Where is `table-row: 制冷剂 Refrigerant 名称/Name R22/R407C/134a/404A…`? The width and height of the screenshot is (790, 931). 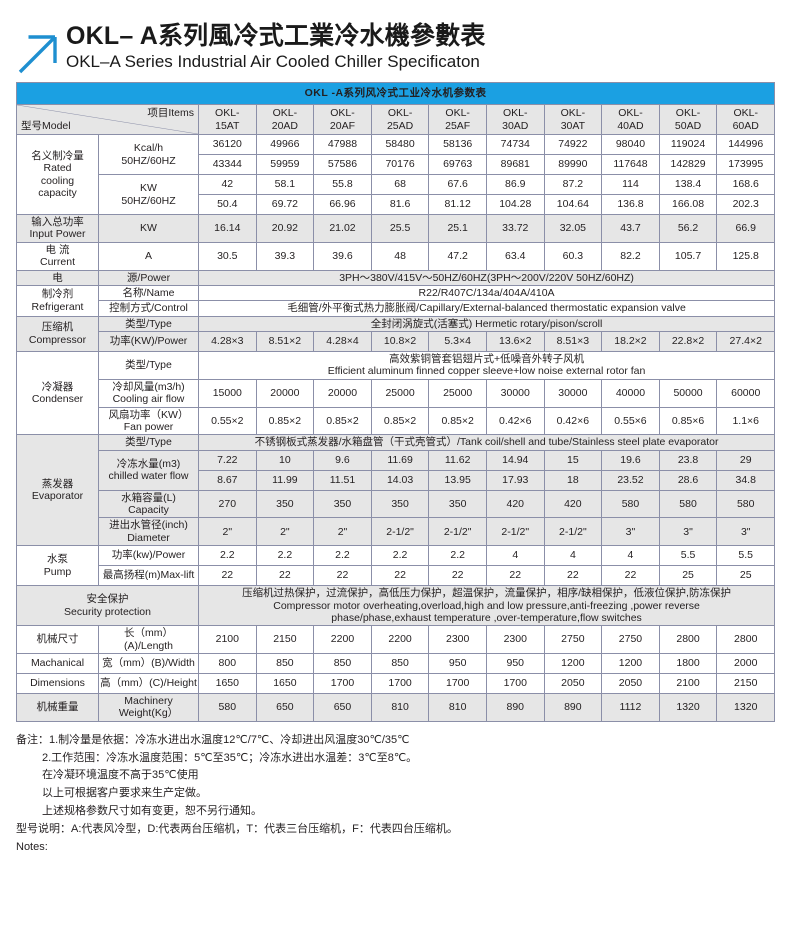
table-row: 制冷剂 Refrigerant 名称/Name R22/R407C/134a/404A… is located at coordinates (396, 300).